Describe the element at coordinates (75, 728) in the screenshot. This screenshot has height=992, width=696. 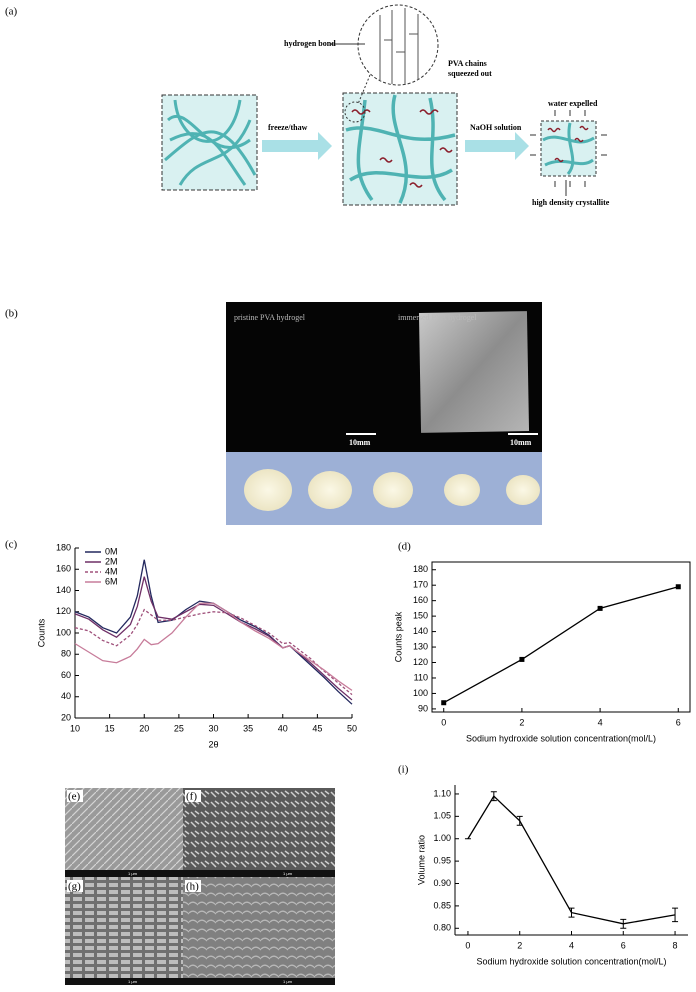
I see `x-tick-label: 10` at that location.